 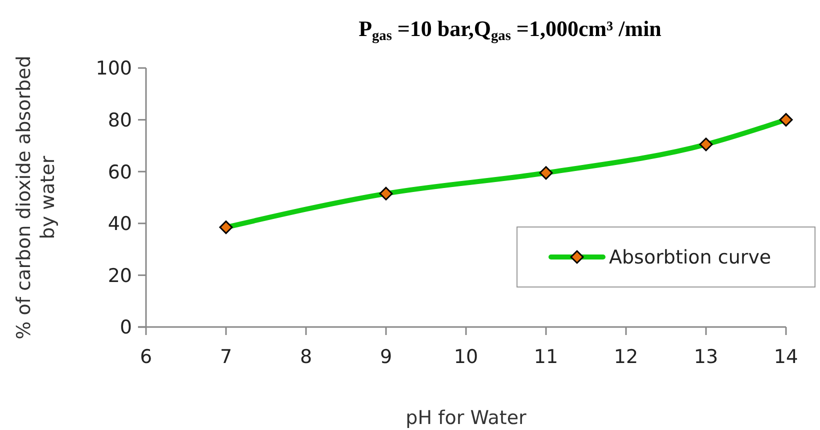 What do you see at coordinates (510, 30) in the screenshot?
I see `chart-title: P$_{gas}$ =10 bar,Q$_{gas}$ =1,000cm³ /min` at bounding box center [510, 30].